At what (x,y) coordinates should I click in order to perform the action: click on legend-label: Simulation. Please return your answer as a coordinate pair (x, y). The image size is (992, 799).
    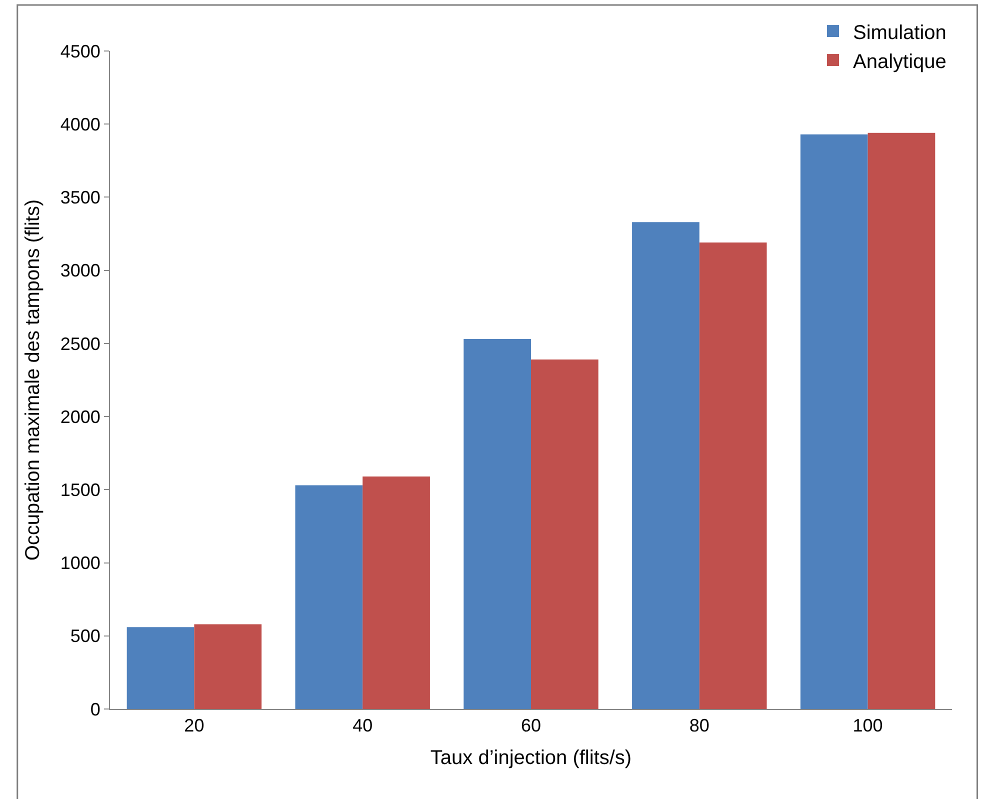
    Looking at the image, I should click on (899, 33).